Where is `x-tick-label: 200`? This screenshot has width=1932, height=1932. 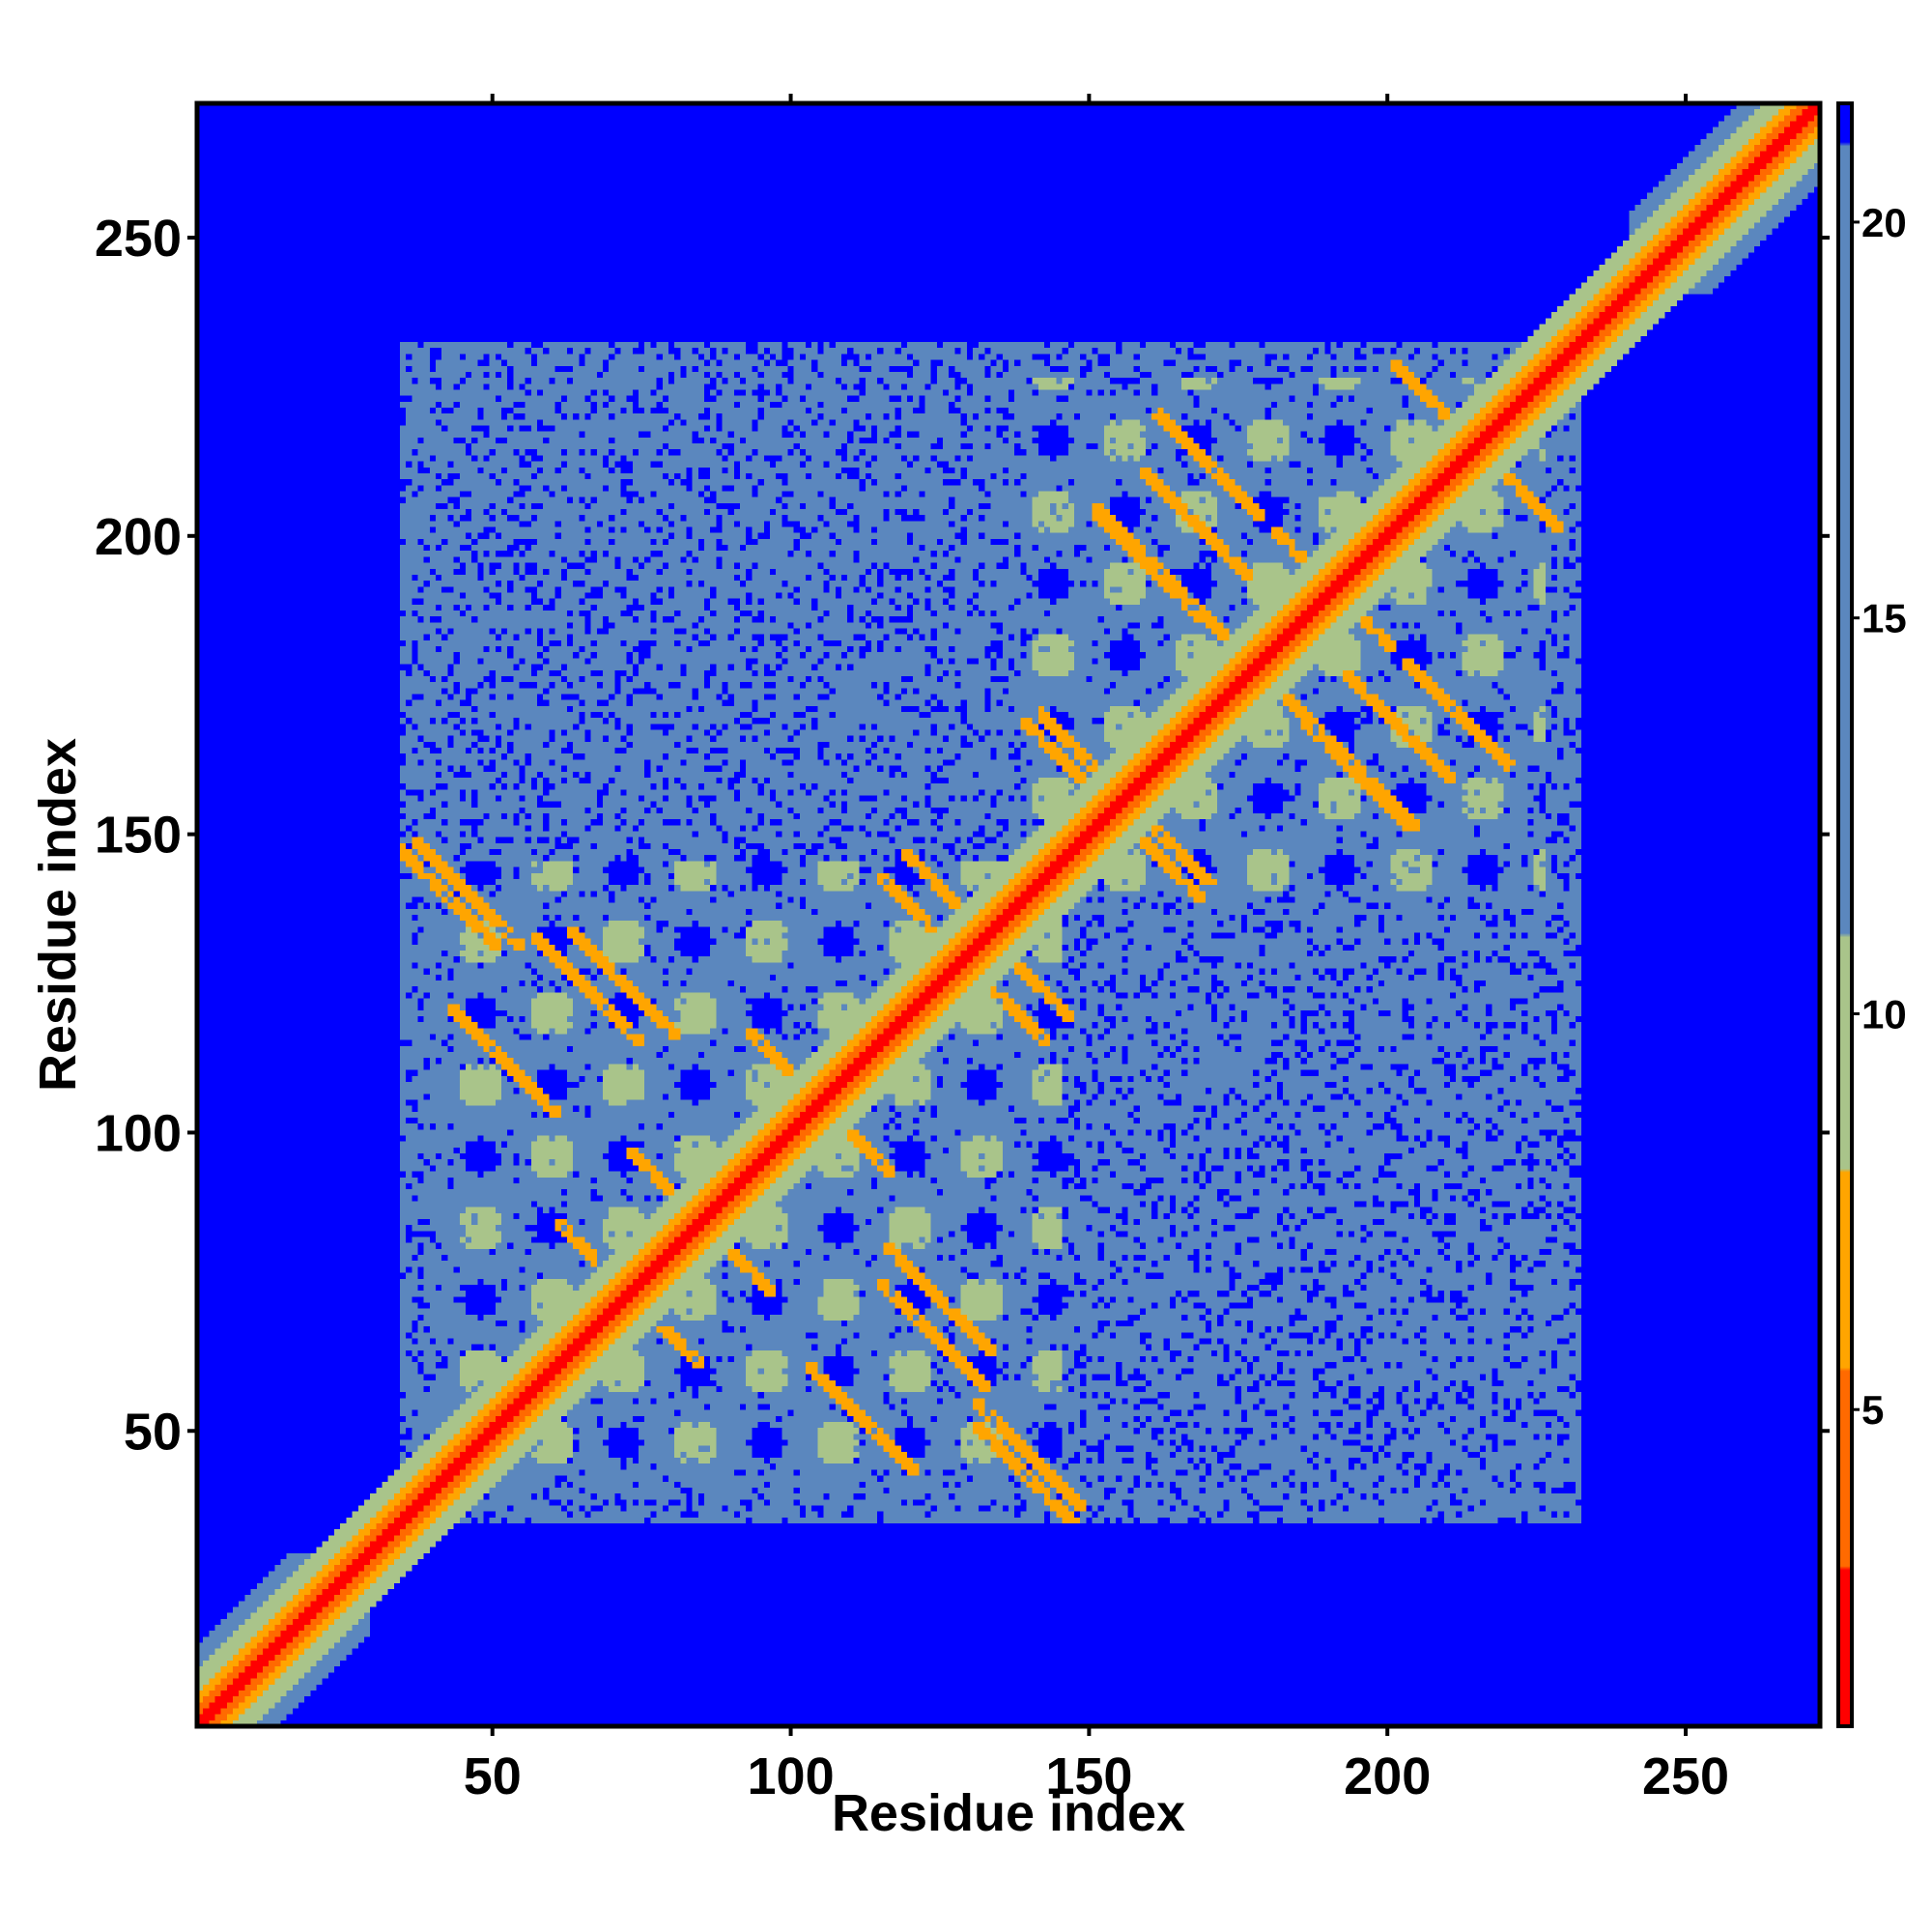 x-tick-label: 200 is located at coordinates (1387, 1776).